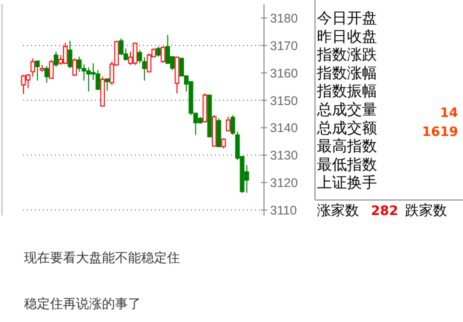 This screenshot has width=463, height=322. What do you see at coordinates (284, 19) in the screenshot?
I see `y-tick-label: 3180` at bounding box center [284, 19].